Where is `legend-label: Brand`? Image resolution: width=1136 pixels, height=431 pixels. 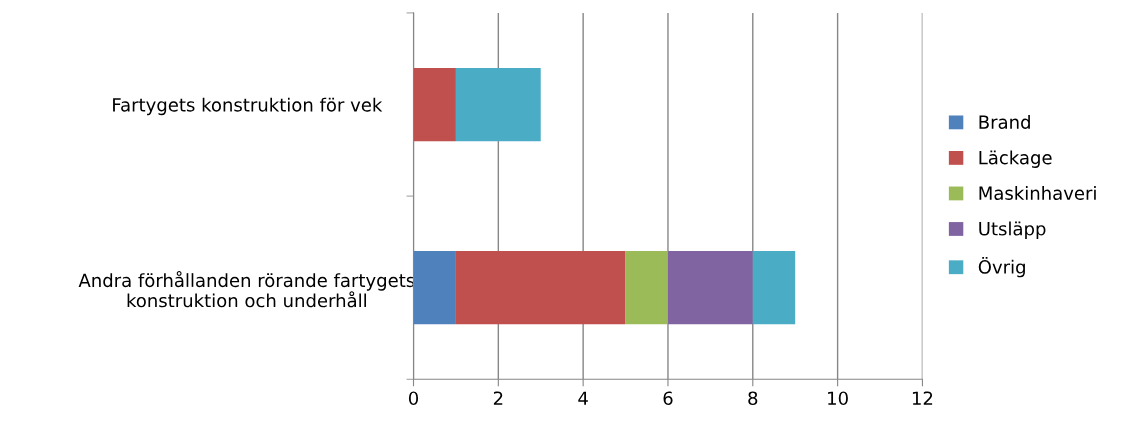 legend-label: Brand is located at coordinates (1004, 121).